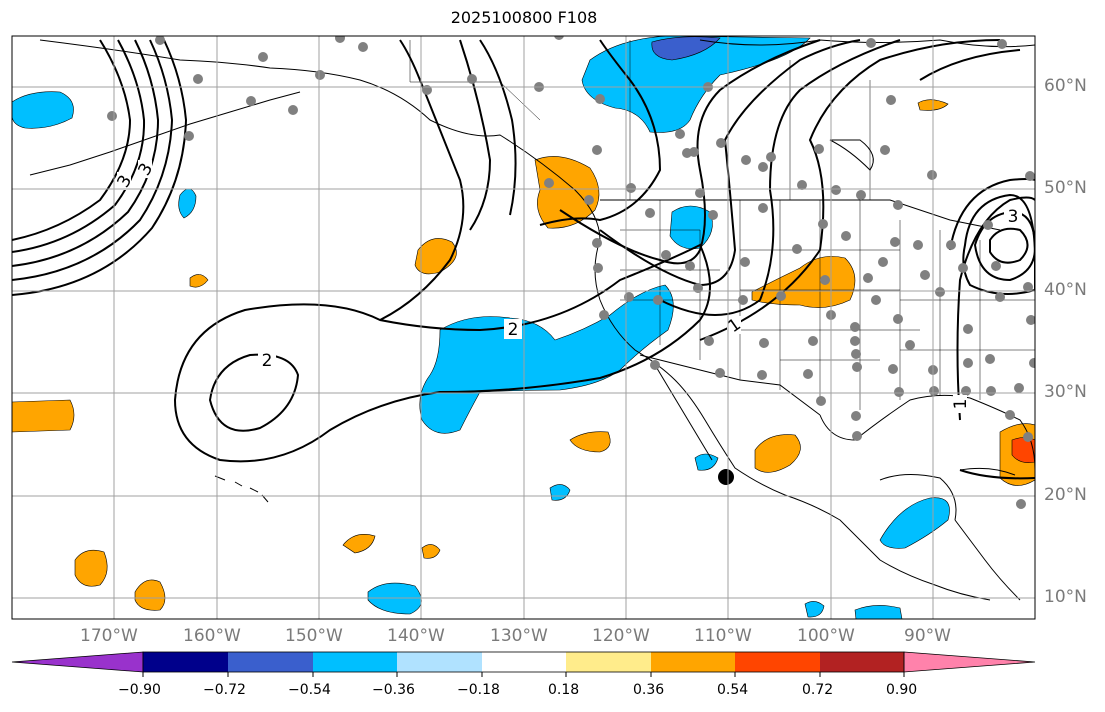 This screenshot has height=712, width=1105. I want to click on orange-patch-nw-coast, so click(567, 192).